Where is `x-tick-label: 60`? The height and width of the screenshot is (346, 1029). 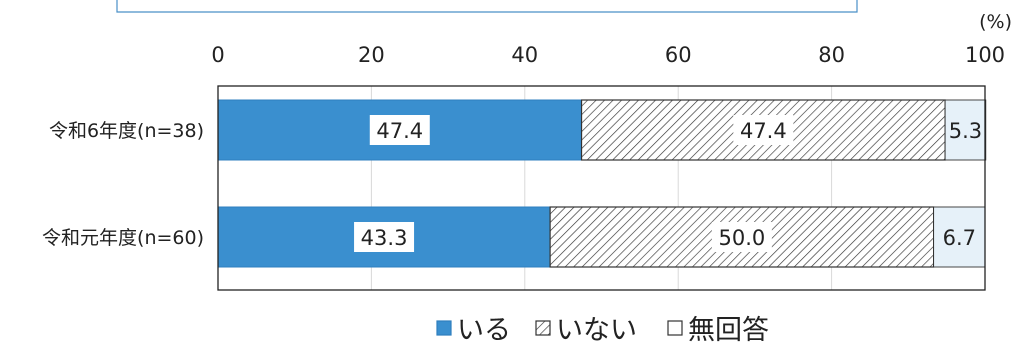 x-tick-label: 60 is located at coordinates (678, 55).